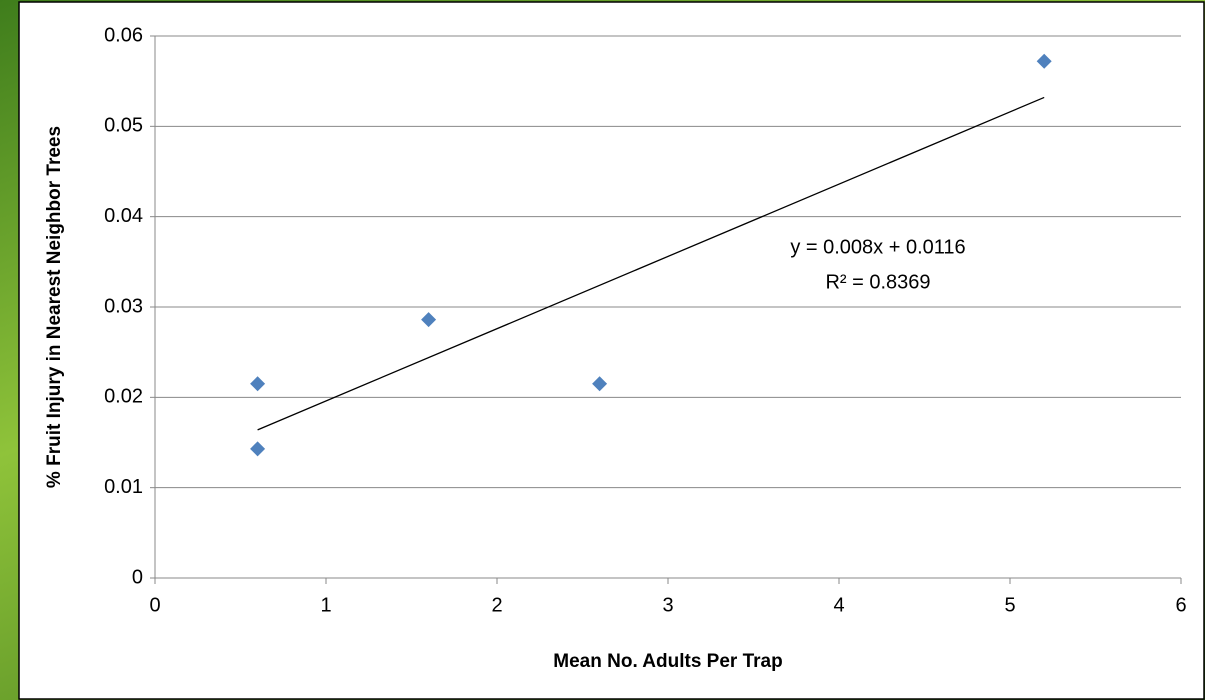 The image size is (1205, 700). What do you see at coordinates (838, 605) in the screenshot?
I see `x-tick-label: 4` at bounding box center [838, 605].